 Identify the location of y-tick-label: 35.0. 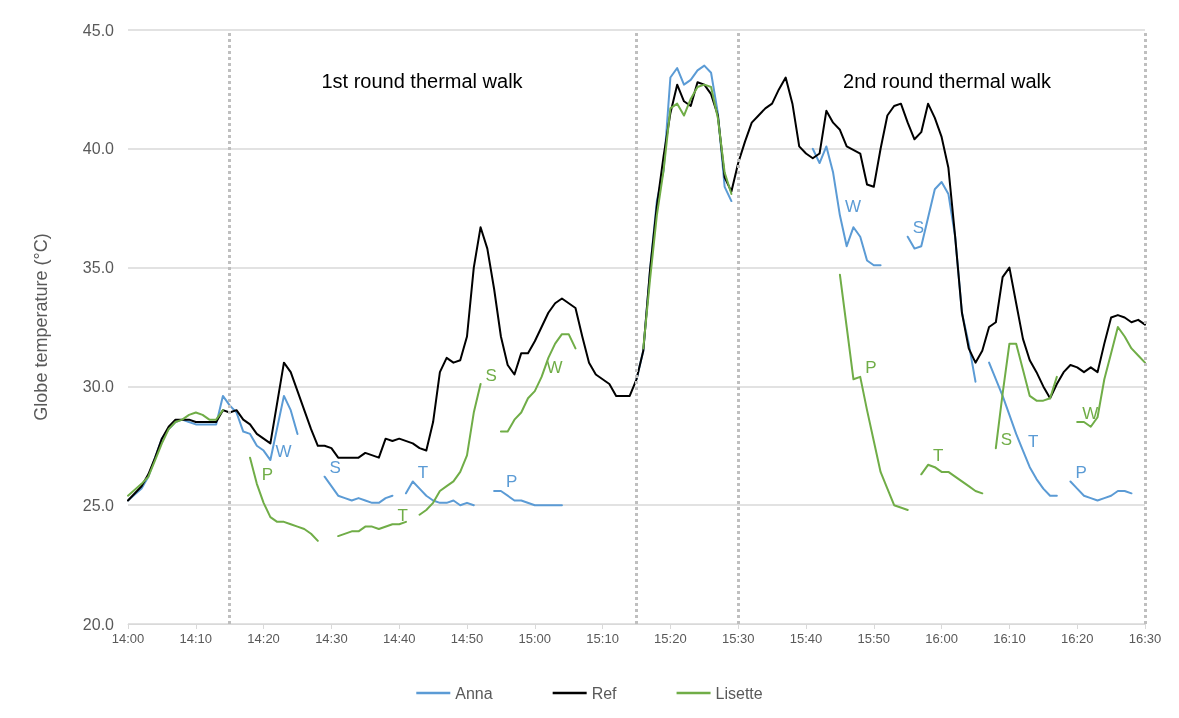
(98, 268).